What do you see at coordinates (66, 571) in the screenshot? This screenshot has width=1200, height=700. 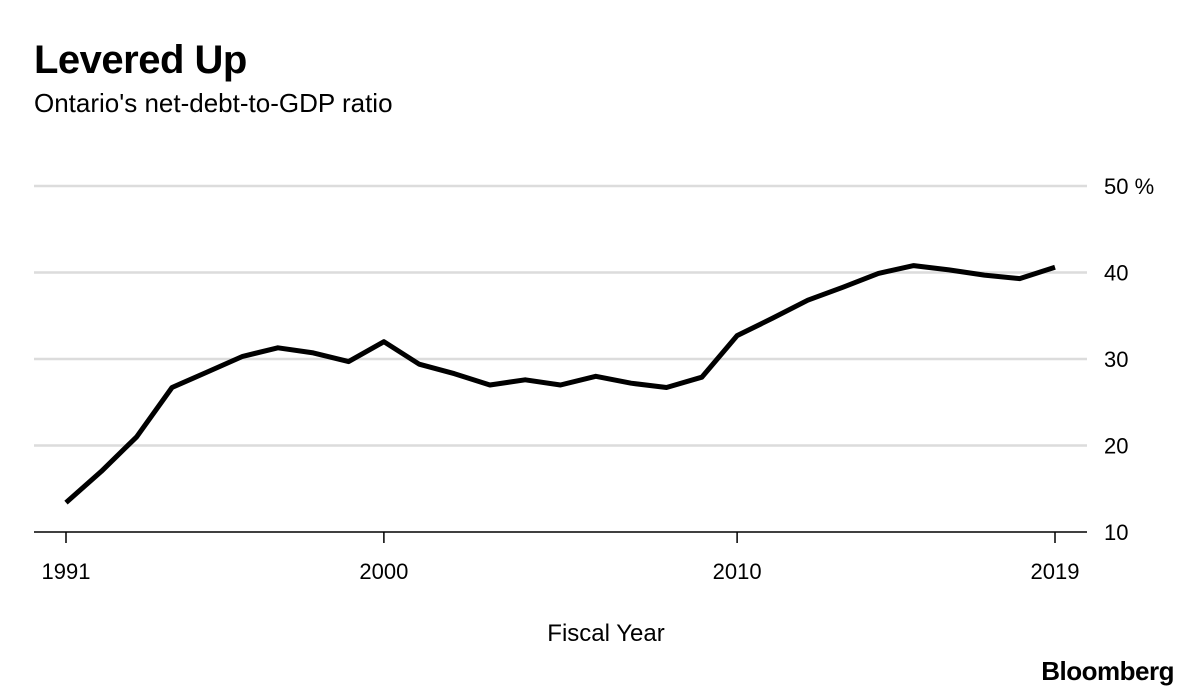 I see `x-tick-label: 1991` at bounding box center [66, 571].